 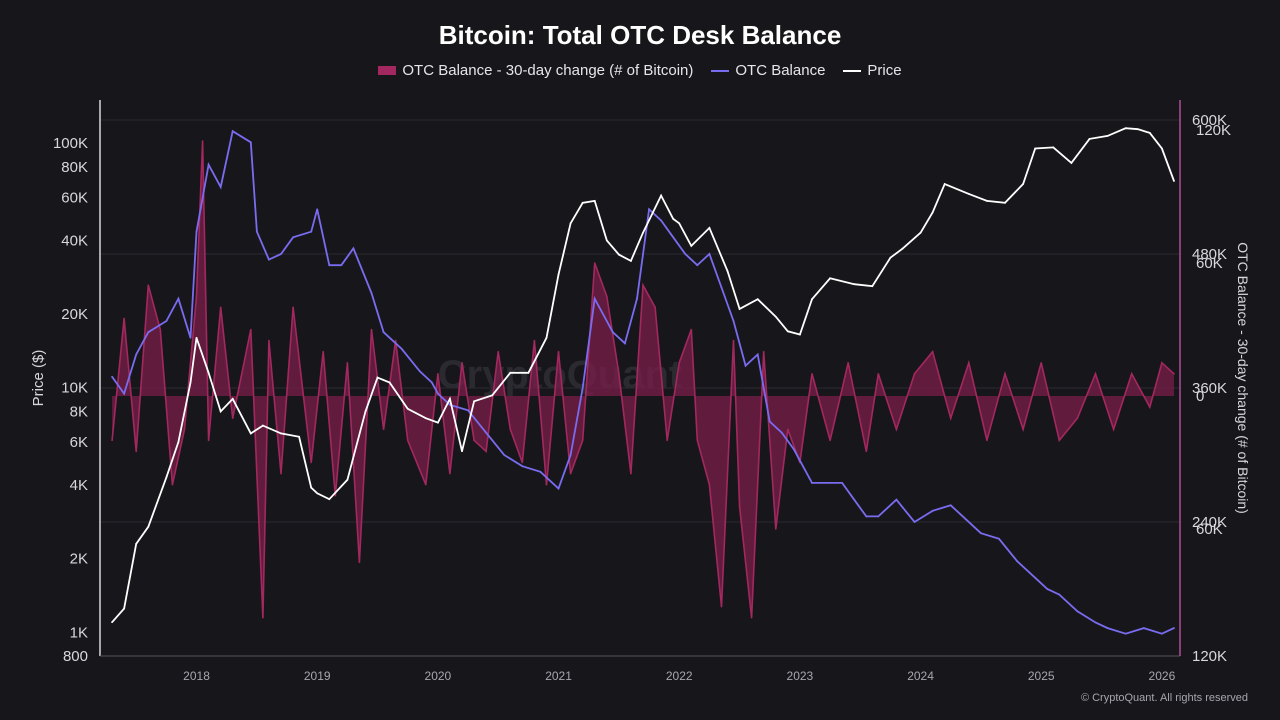 I want to click on left-tick-label: 1K, so click(x=79, y=632).